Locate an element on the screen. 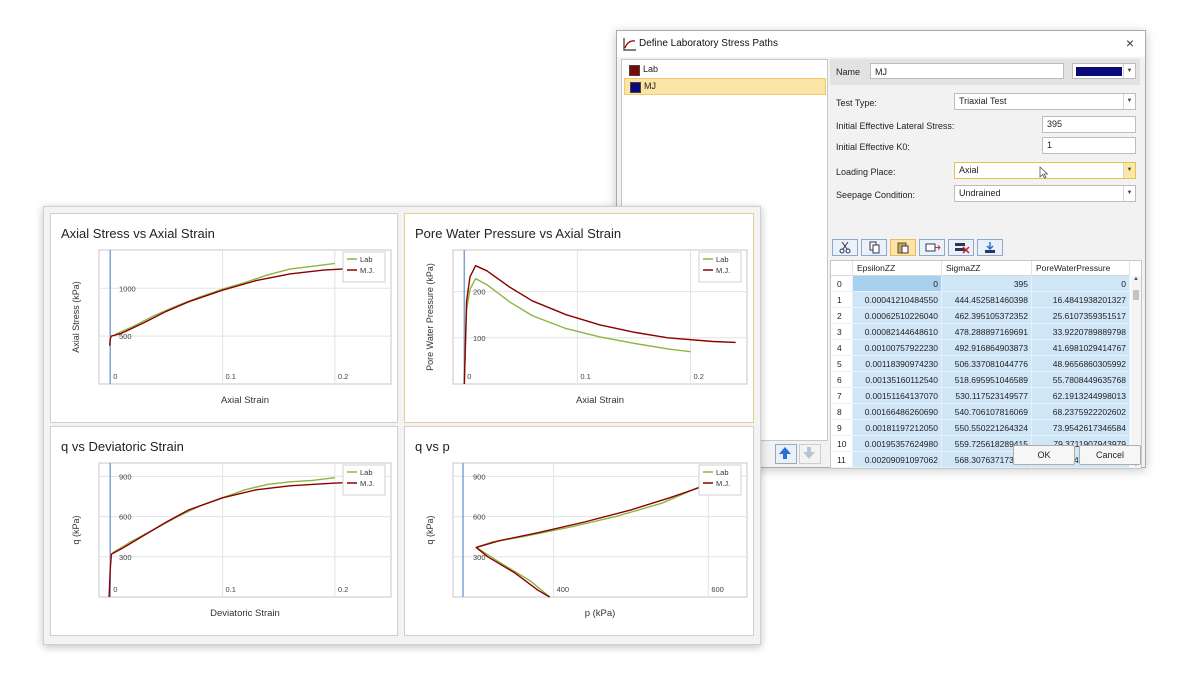 The height and width of the screenshot is (679, 1200). legend-box is located at coordinates (364, 480).